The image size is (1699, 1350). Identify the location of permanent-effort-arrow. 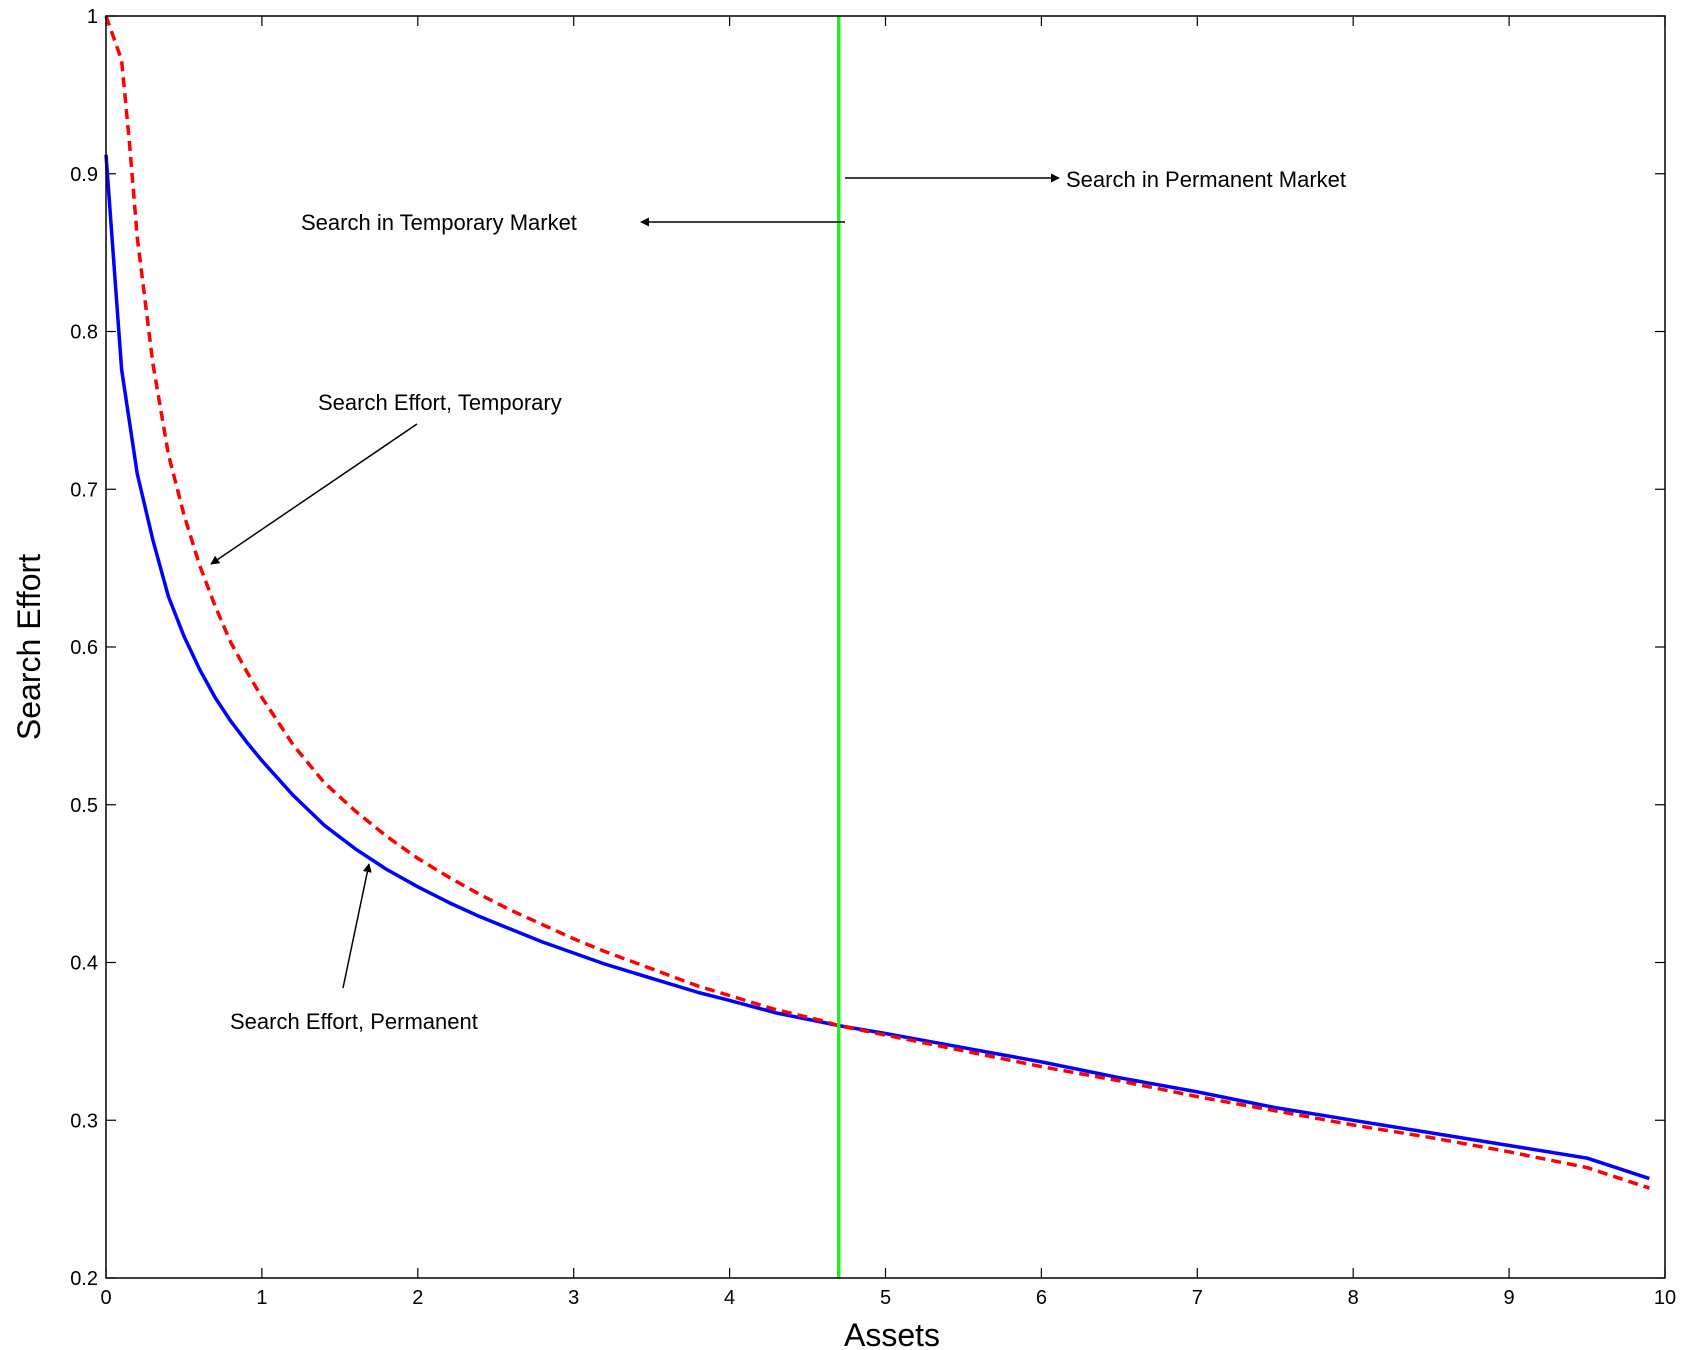
(357, 926).